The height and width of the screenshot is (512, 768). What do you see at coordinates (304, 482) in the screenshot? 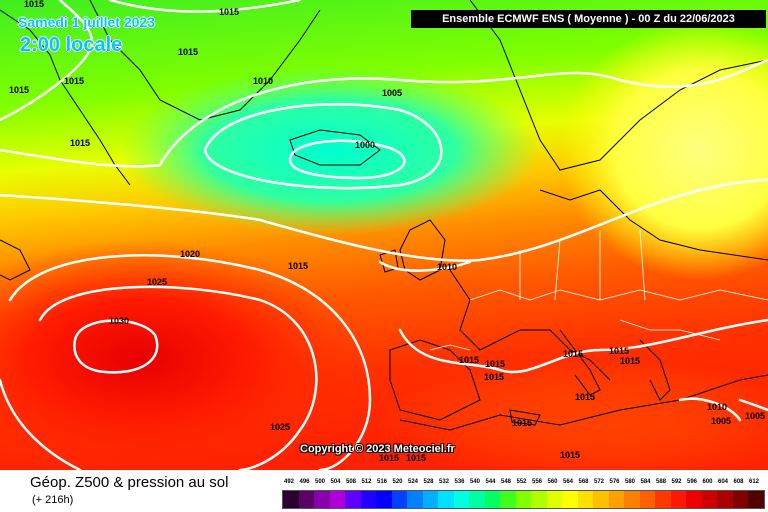
I see `legend-tick: 496` at bounding box center [304, 482].